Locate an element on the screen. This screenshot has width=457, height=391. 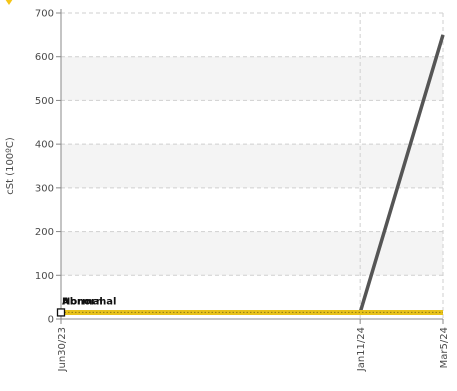
series-line-gray is located at coordinates (401, 173).